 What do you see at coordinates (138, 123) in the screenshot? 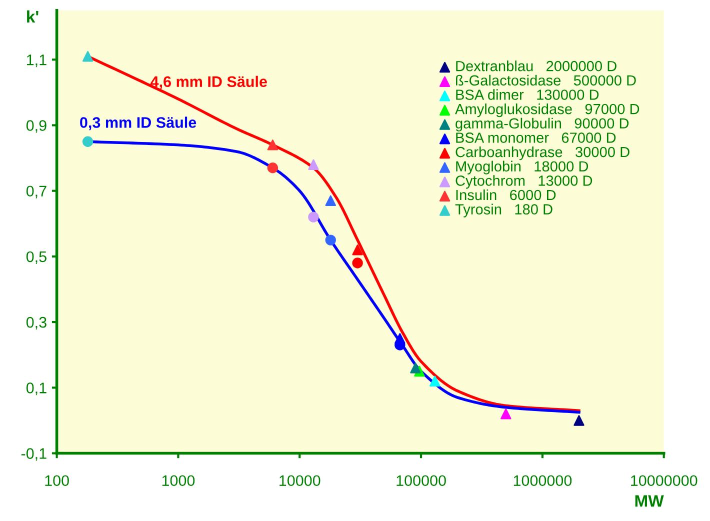
I see `series-label: 0,3 mm ID Säule` at bounding box center [138, 123].